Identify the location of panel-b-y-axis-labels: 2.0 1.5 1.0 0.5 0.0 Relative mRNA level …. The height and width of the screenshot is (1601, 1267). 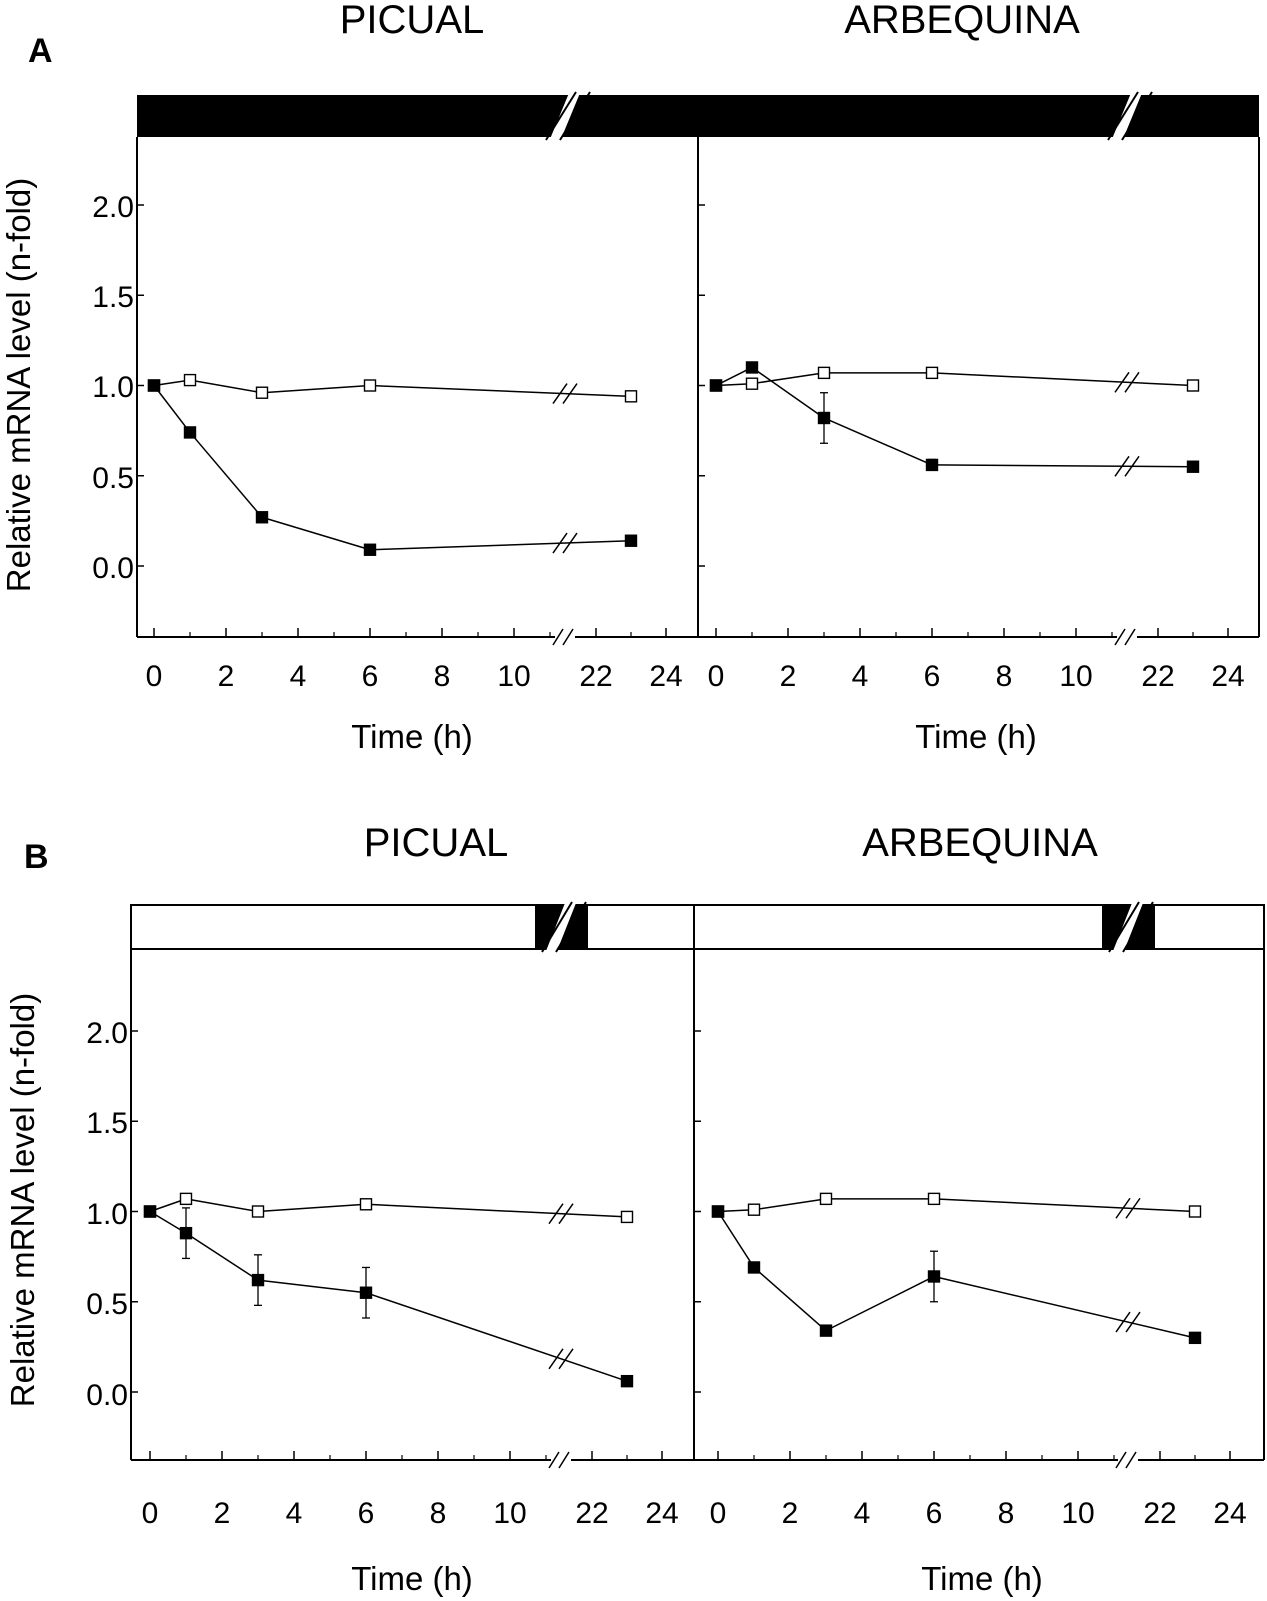
(66, 1202).